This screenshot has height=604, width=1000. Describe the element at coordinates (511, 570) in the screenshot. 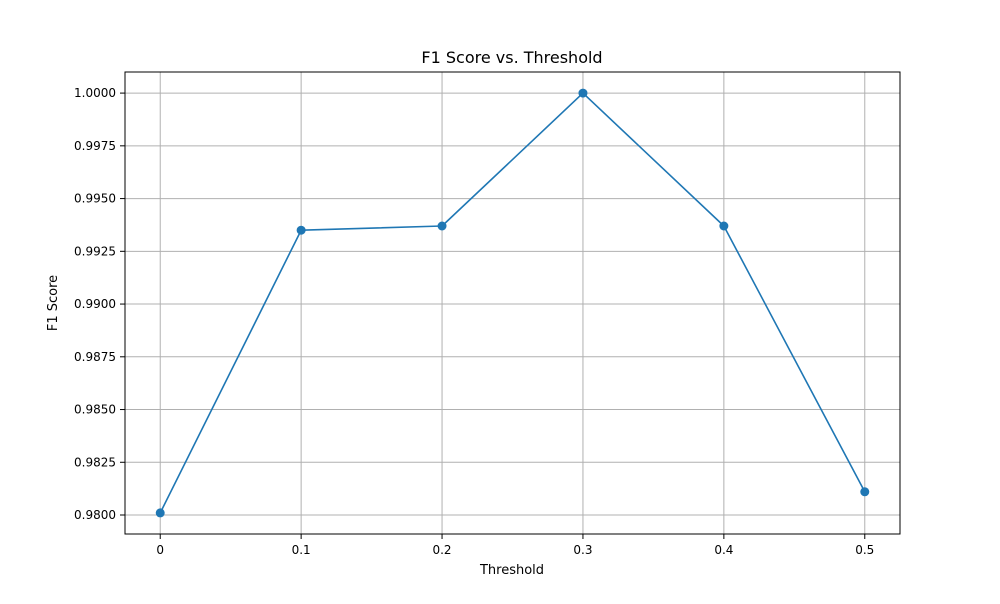

I see `x-axis-label: Threshold` at that location.